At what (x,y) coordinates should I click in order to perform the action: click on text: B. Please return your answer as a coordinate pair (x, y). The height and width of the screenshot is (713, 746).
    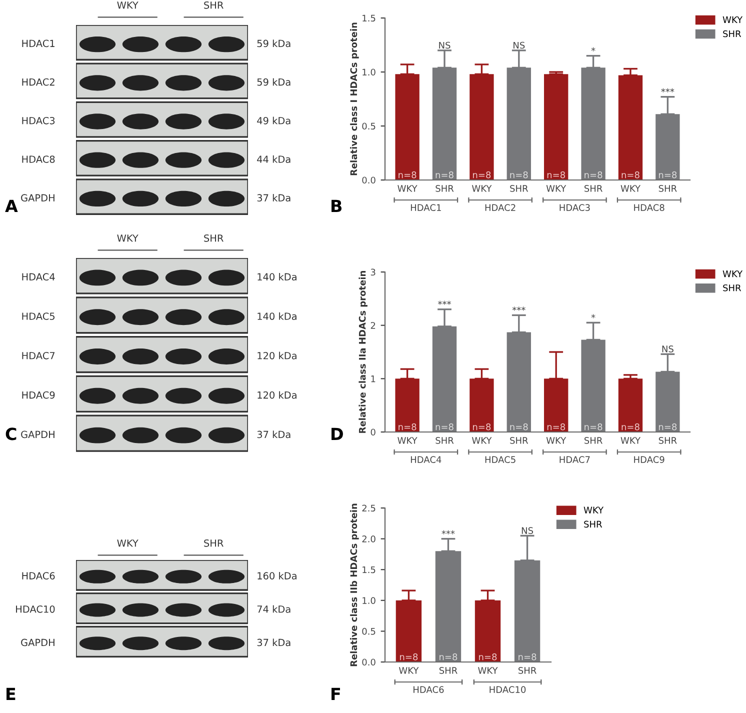
    Looking at the image, I should click on (337, 206).